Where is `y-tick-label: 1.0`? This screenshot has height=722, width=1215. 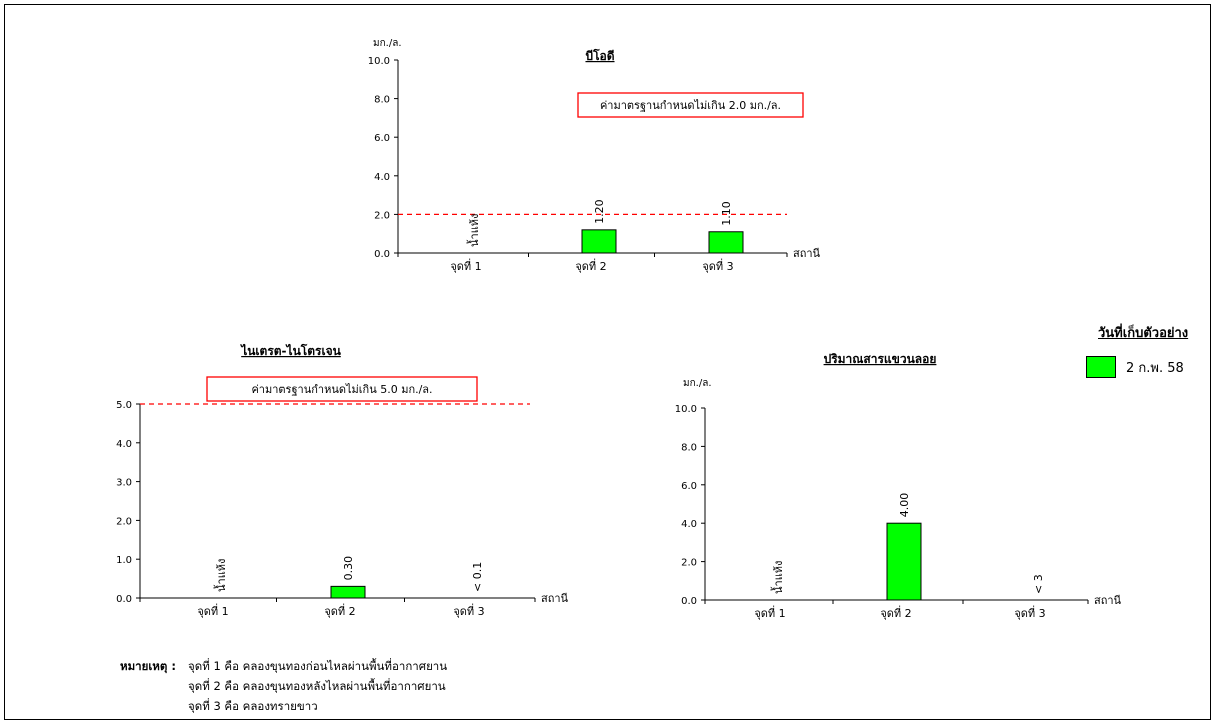 y-tick-label: 1.0 is located at coordinates (124, 560).